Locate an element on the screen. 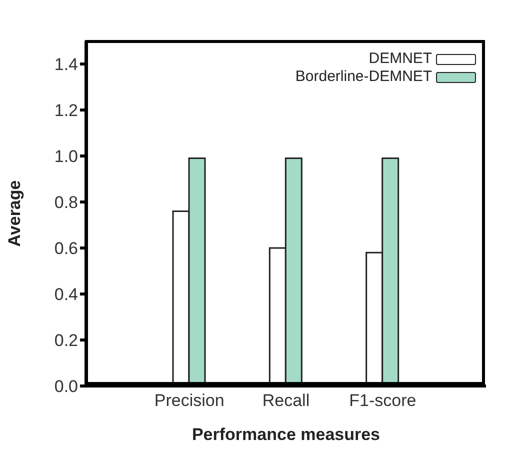  legend-label: Borderline-DEMNET is located at coordinates (364, 77).